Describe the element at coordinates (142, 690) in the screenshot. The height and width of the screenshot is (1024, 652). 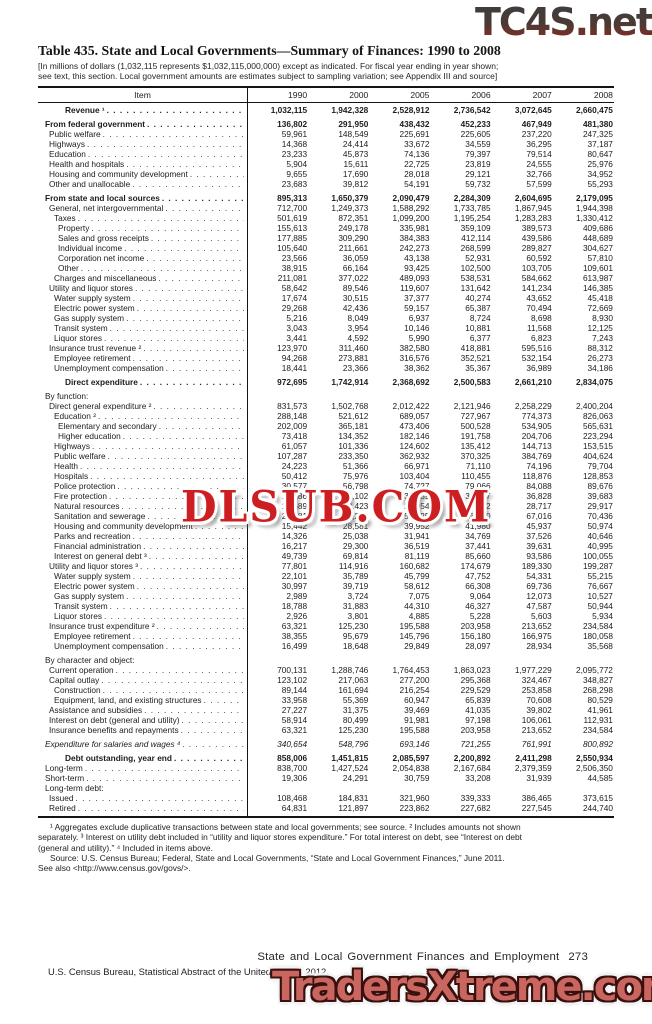
I see `item-label: Construction` at that location.